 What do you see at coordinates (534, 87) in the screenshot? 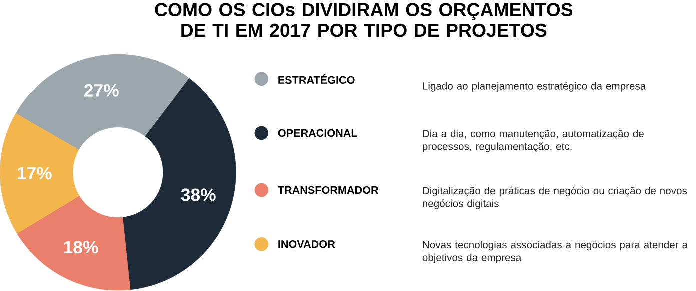
I see `text: Ligado ao planejamento estratégico da empresa` at bounding box center [534, 87].